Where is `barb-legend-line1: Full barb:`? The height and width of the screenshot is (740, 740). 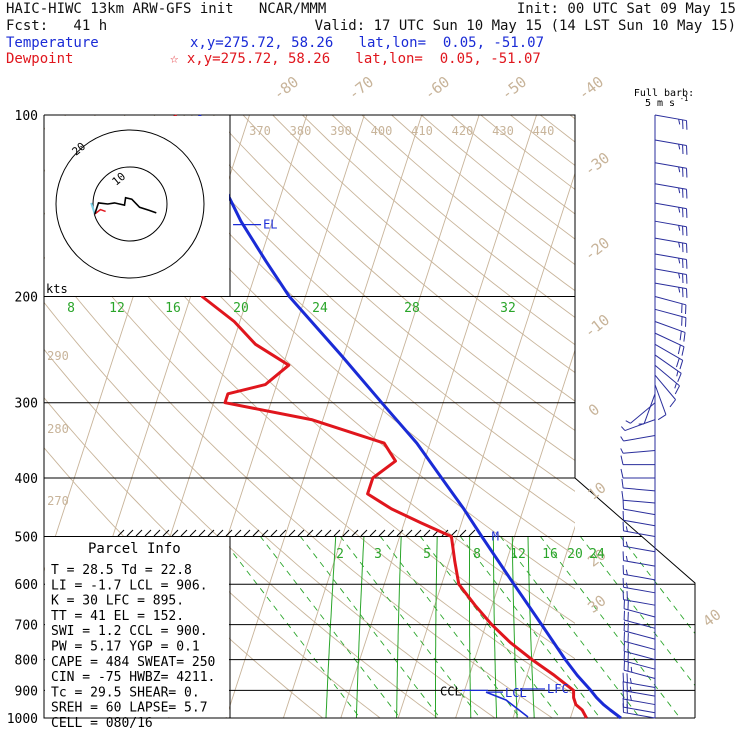 barb-legend-line1: Full barb: is located at coordinates (664, 93).